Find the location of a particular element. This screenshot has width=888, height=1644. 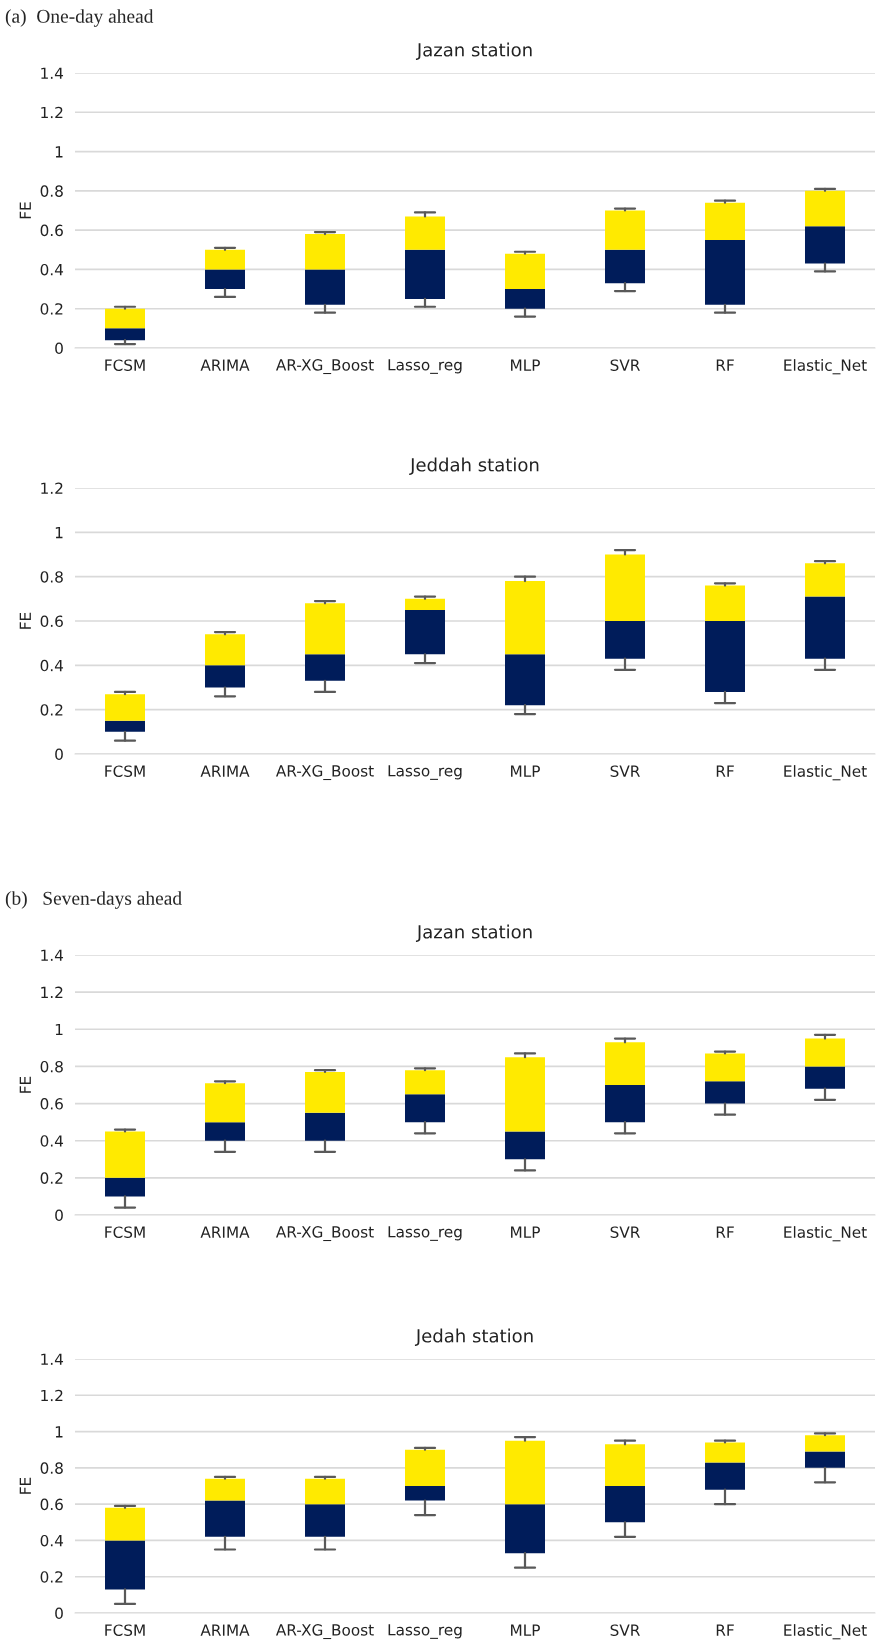

text: (b) Seven-days ahead is located at coordinates (93, 900).